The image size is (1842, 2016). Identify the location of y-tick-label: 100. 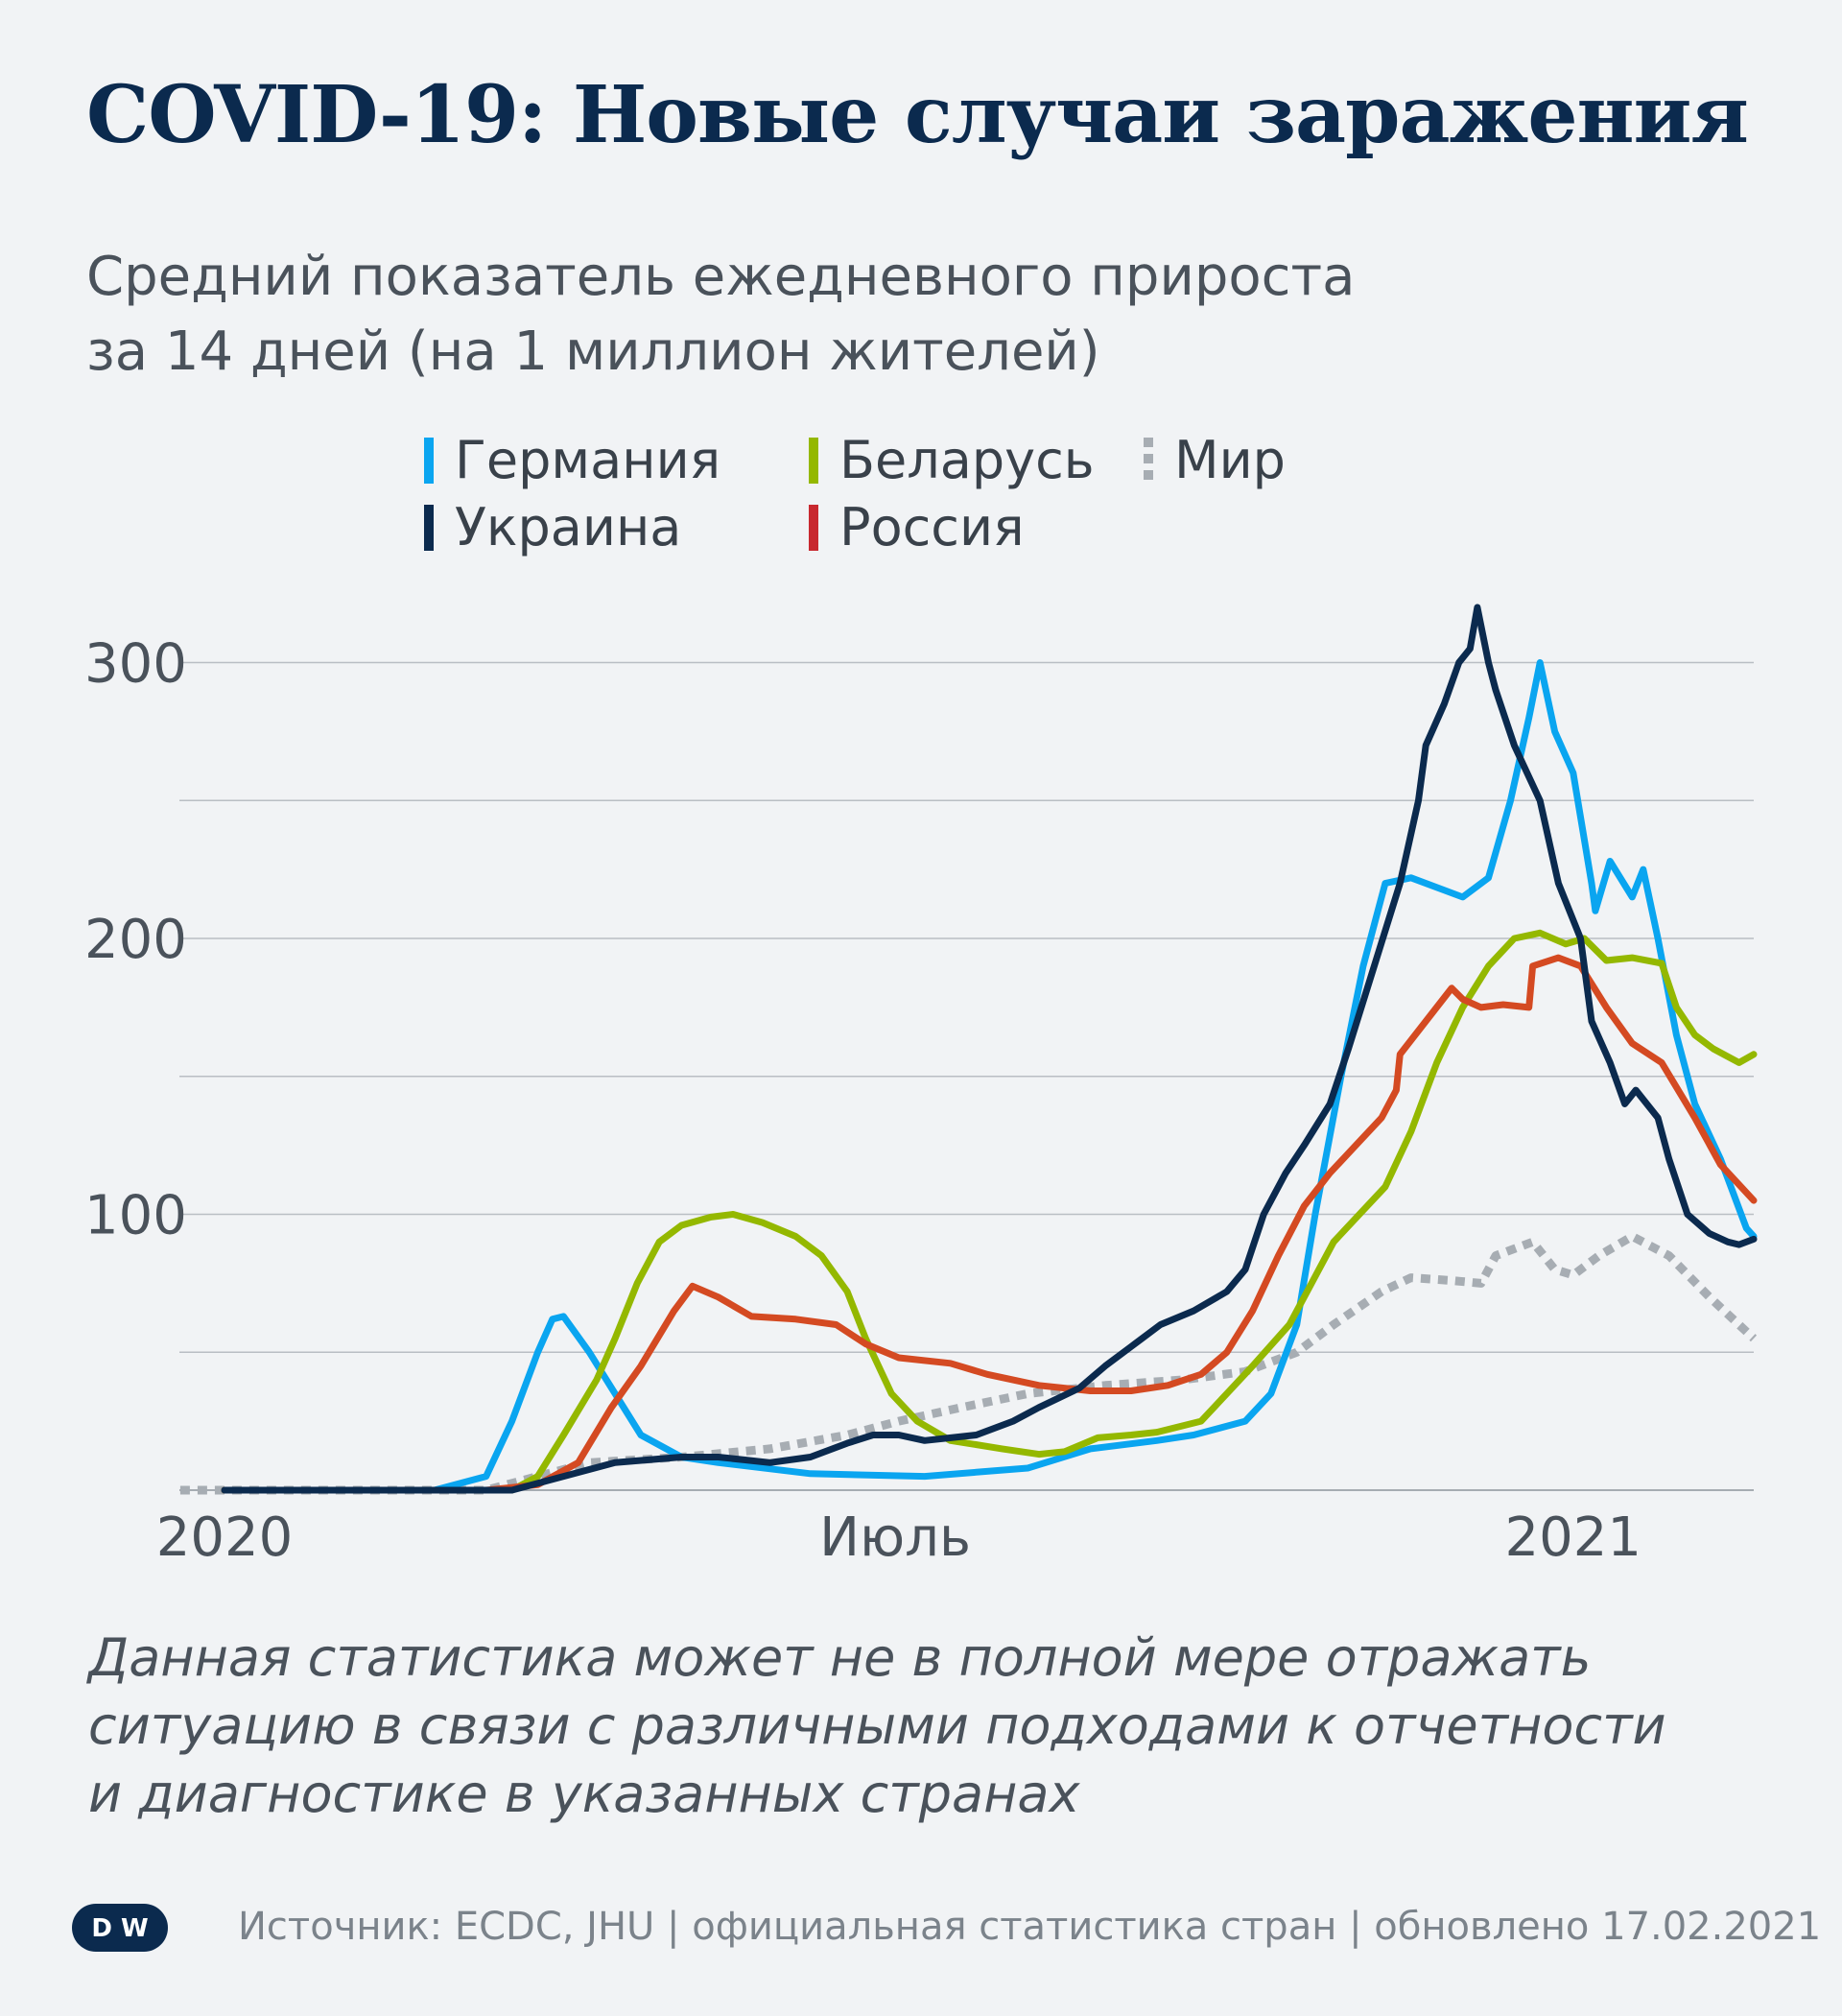
(135, 1216).